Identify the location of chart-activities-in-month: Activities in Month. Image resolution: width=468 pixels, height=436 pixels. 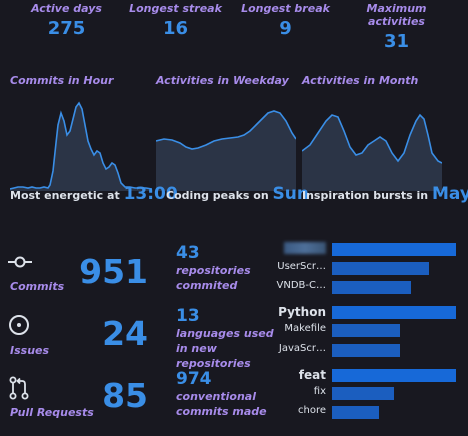
(374, 132).